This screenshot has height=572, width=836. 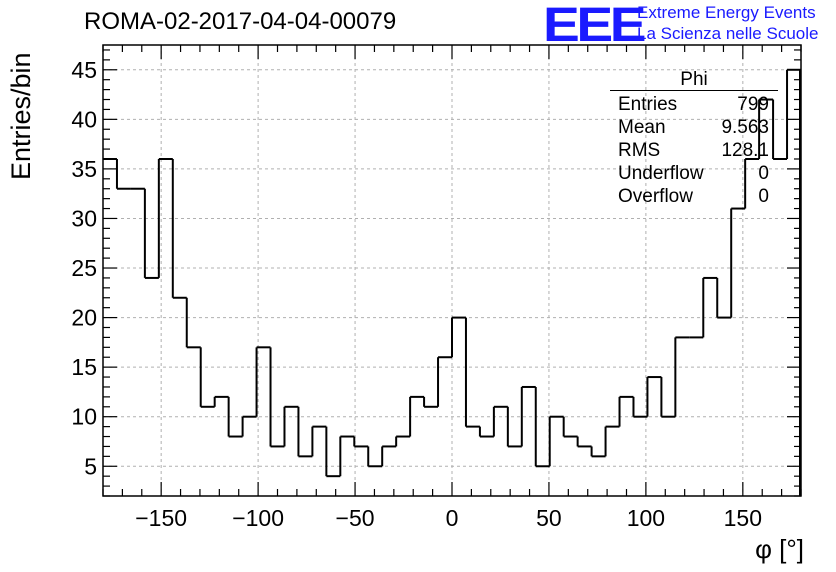 I want to click on y-tick-label: 40, so click(x=84, y=119).